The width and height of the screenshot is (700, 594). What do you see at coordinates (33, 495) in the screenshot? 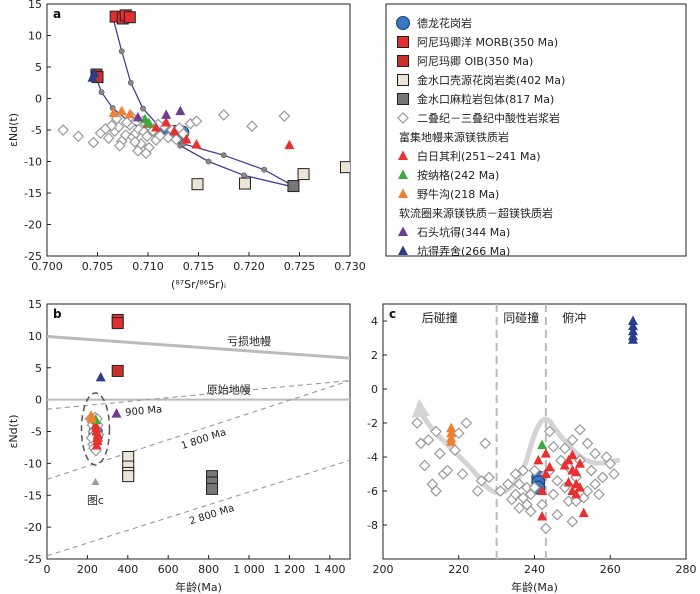
I see `y-tick-label: -15` at bounding box center [33, 495].